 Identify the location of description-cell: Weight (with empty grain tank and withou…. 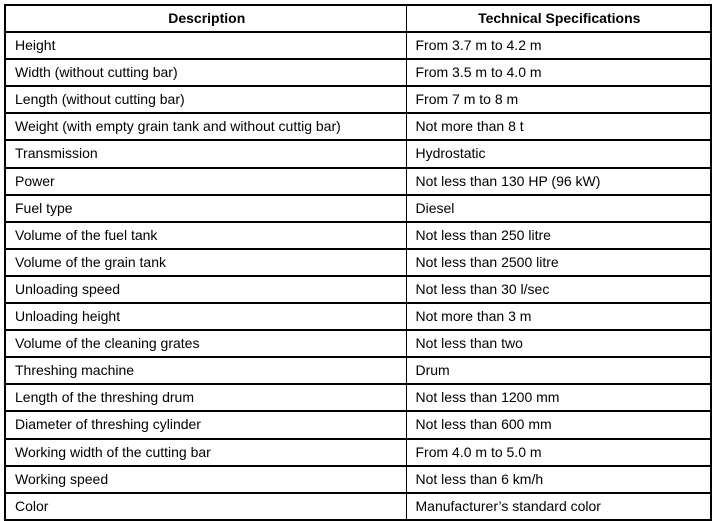
(205, 127).